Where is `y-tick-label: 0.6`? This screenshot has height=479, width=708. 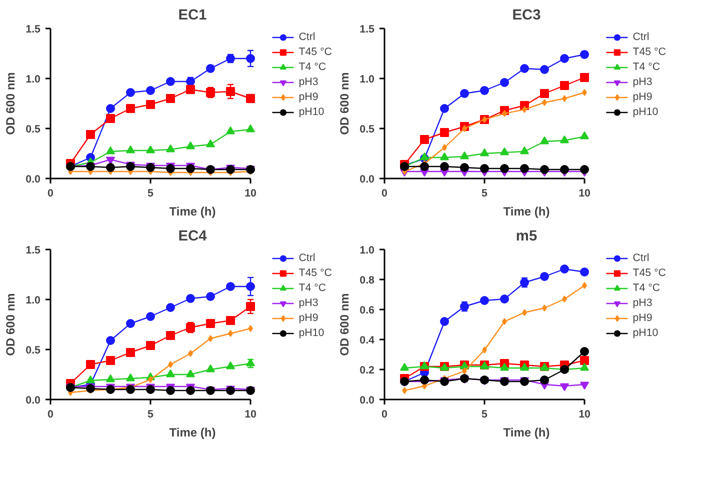
y-tick-label: 0.6 is located at coordinates (367, 310).